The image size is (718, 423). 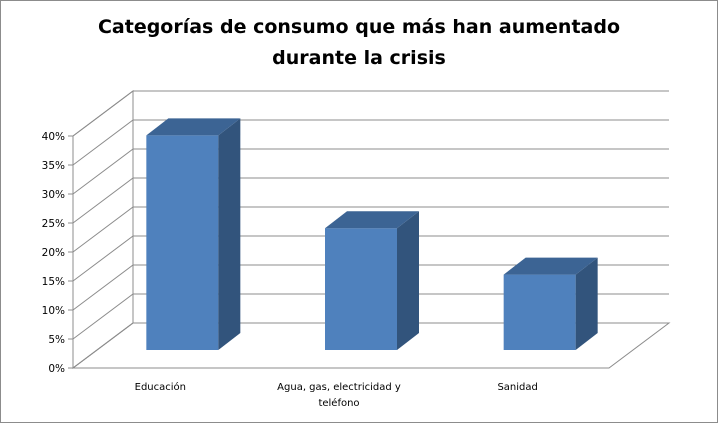 What do you see at coordinates (53, 137) in the screenshot?
I see `y-tick-label: 40%` at bounding box center [53, 137].